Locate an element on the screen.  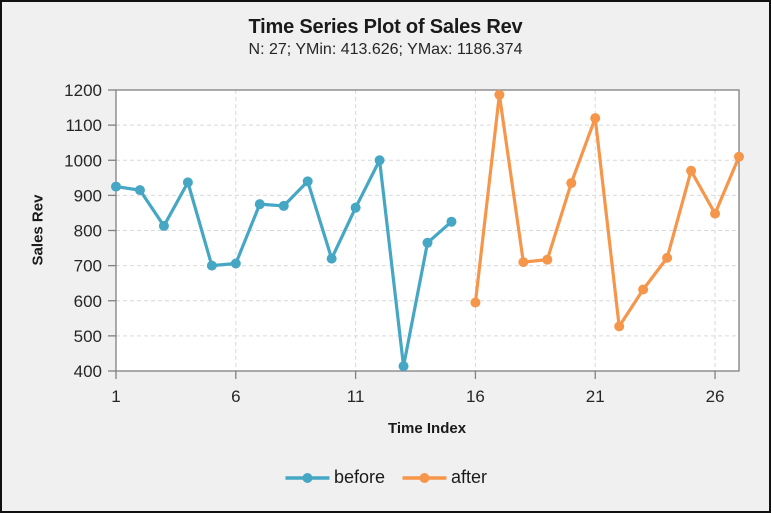
legend-label-after: after is located at coordinates (469, 477).